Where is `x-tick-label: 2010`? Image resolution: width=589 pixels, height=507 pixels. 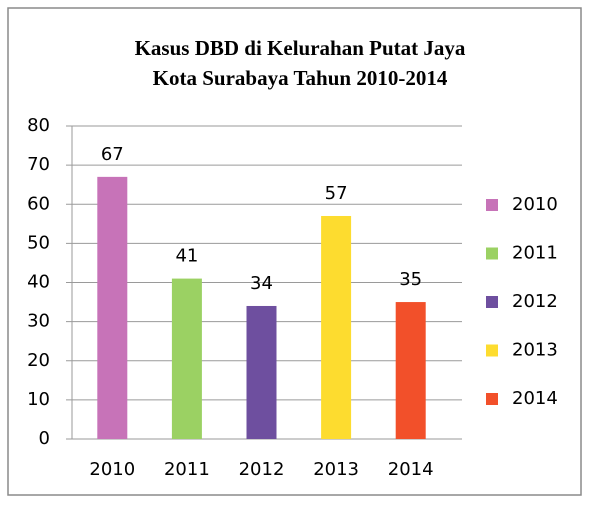 x-tick-label: 2010 is located at coordinates (112, 469).